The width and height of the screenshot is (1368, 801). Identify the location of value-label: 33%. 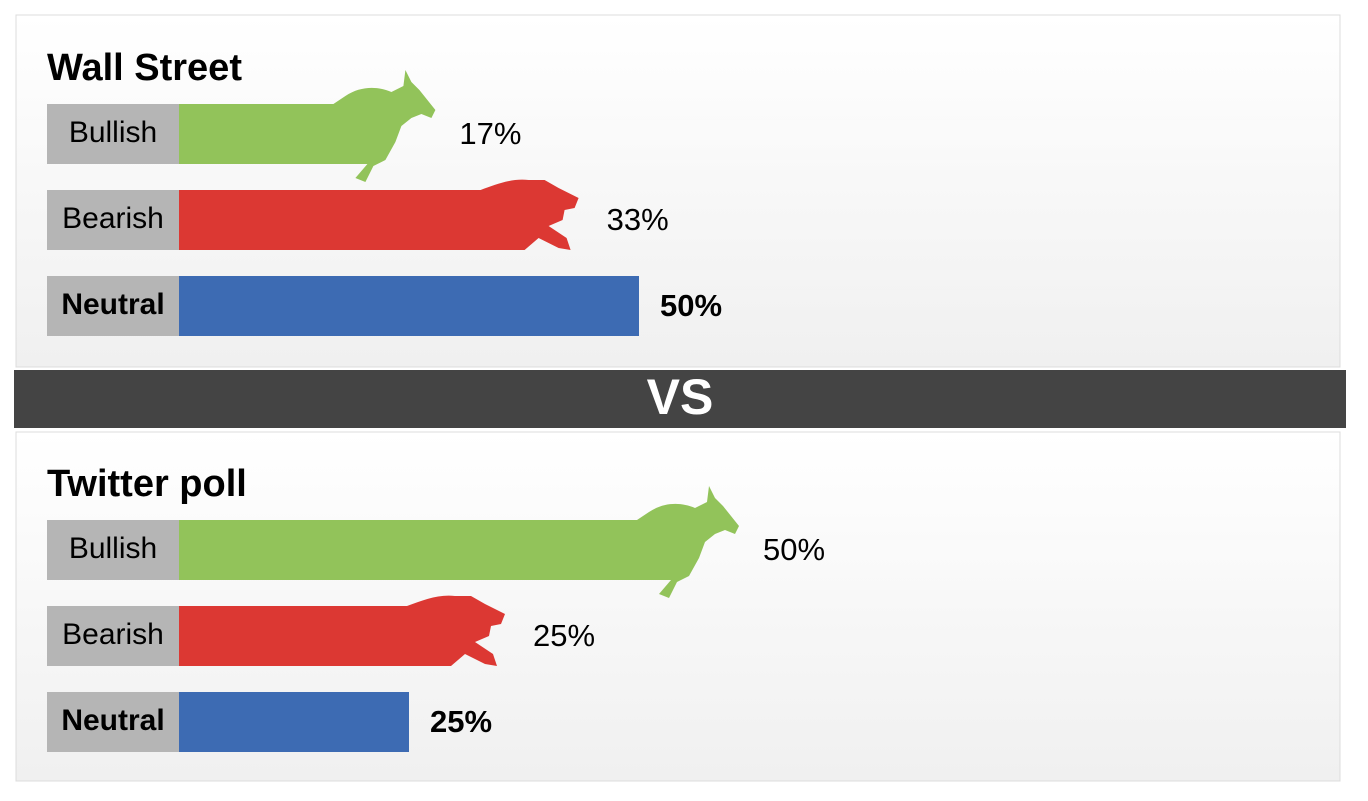
(638, 219).